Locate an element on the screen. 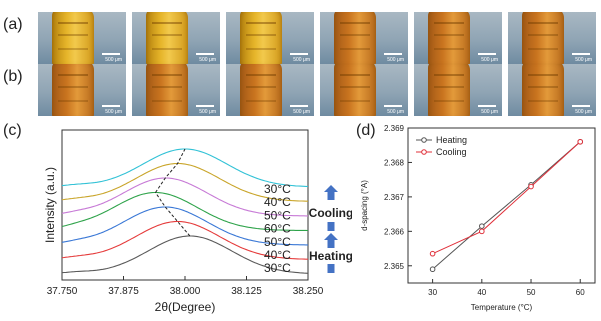 The image size is (601, 321). x-tick-label: 30 is located at coordinates (432, 292).